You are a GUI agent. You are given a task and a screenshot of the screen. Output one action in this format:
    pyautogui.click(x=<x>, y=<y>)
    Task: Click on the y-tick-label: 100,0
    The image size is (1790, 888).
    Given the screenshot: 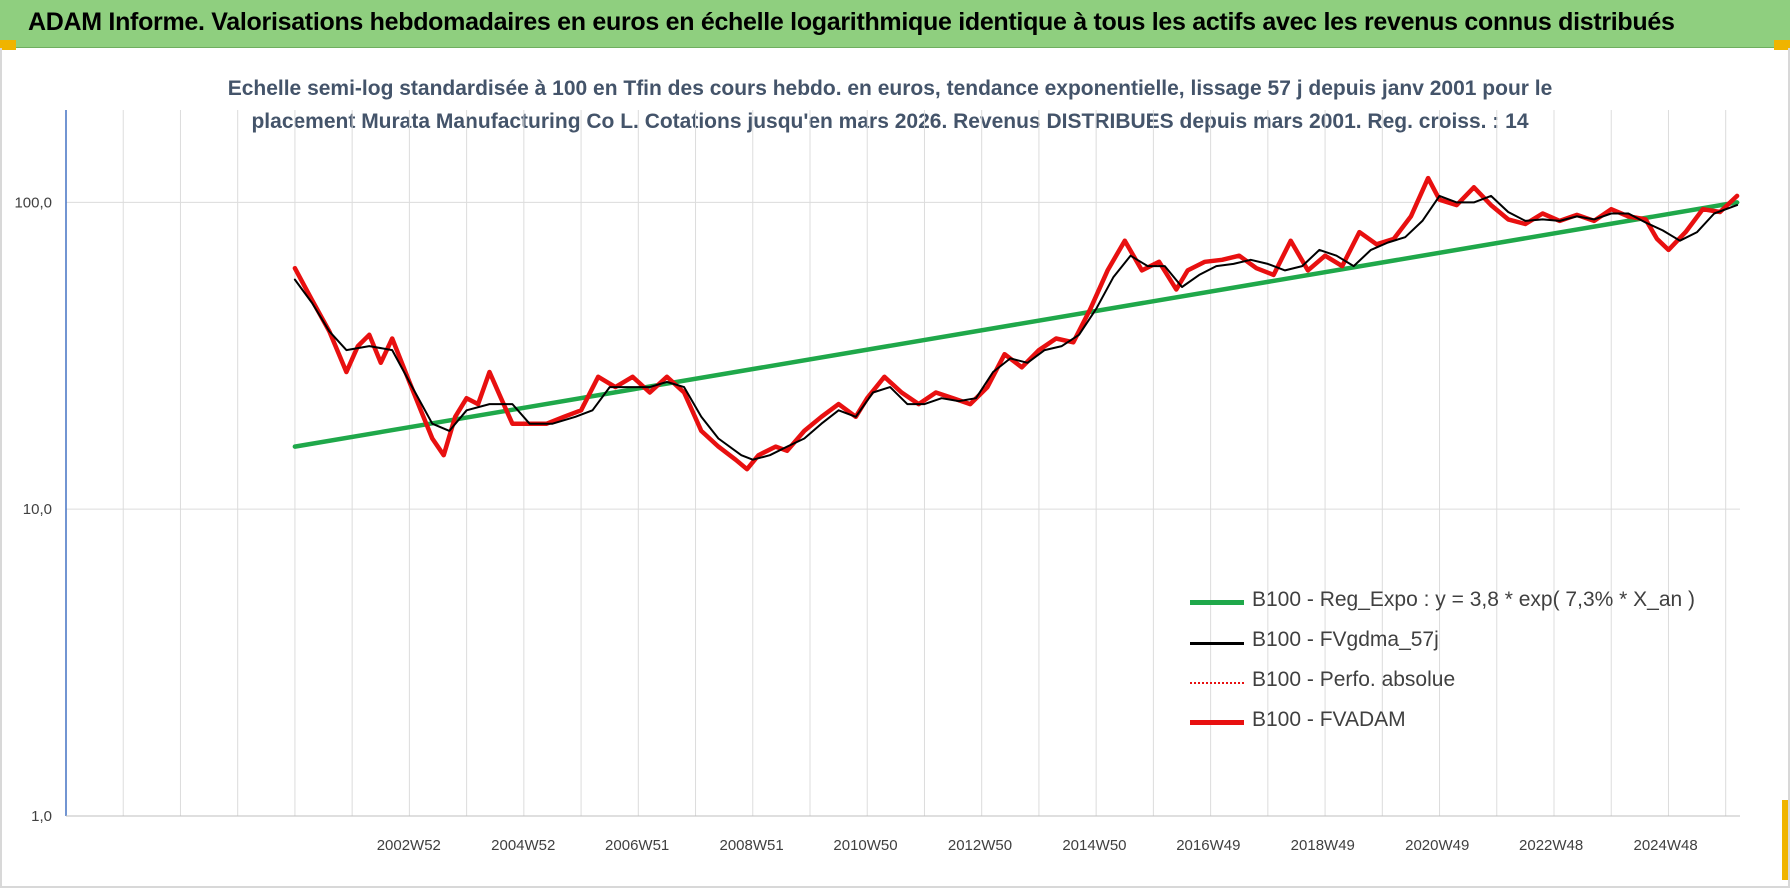 What is the action you would take?
    pyautogui.click(x=33, y=202)
    